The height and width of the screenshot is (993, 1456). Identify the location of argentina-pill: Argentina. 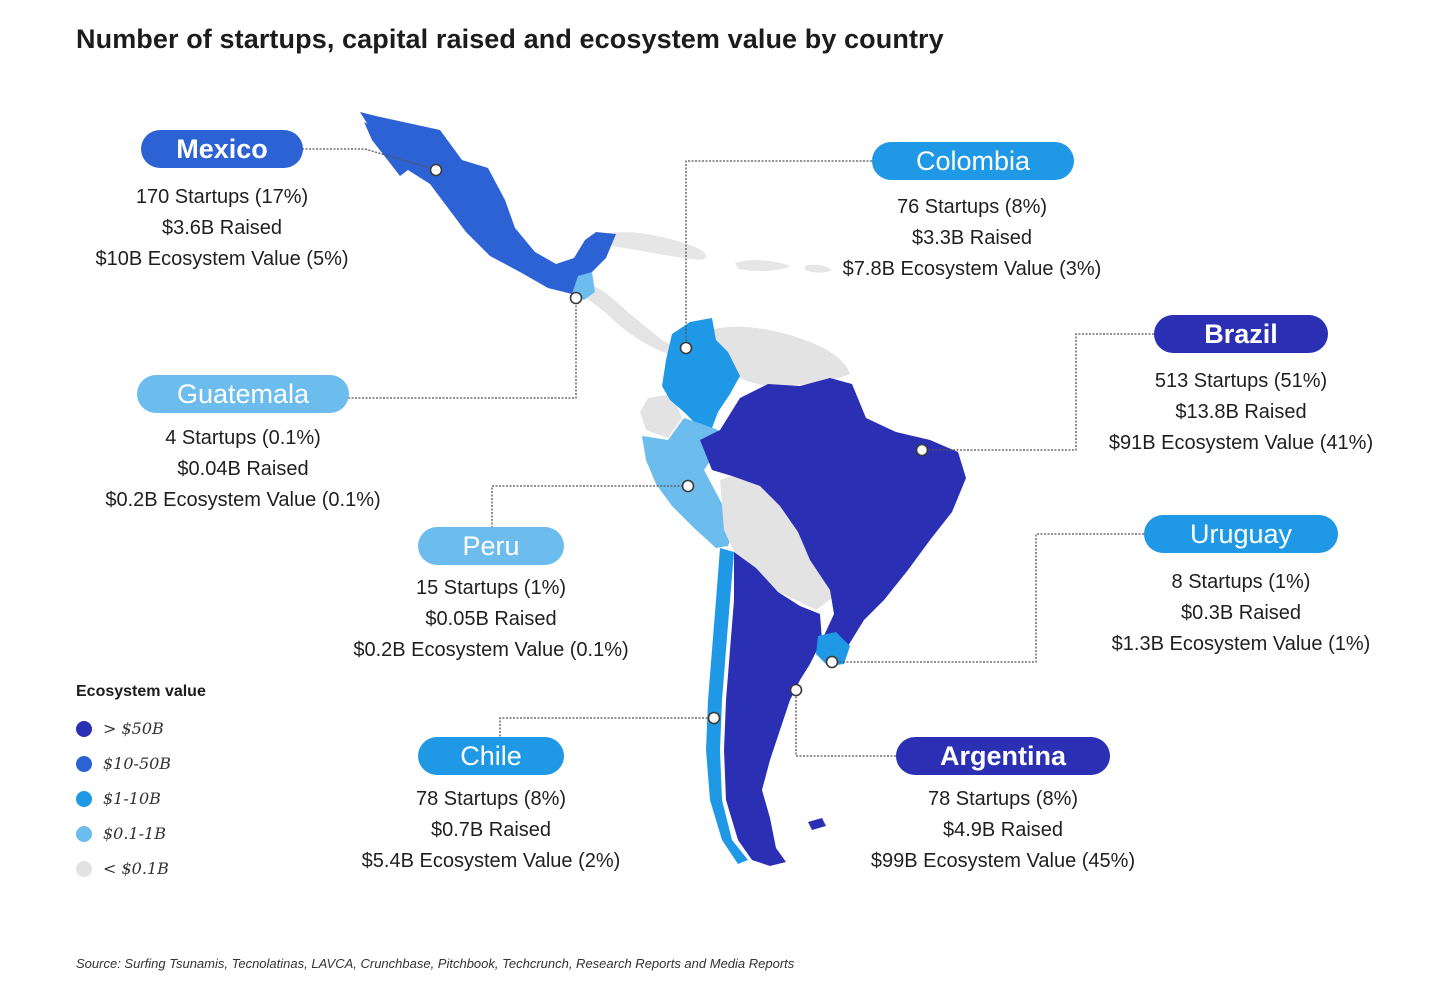
(1003, 756).